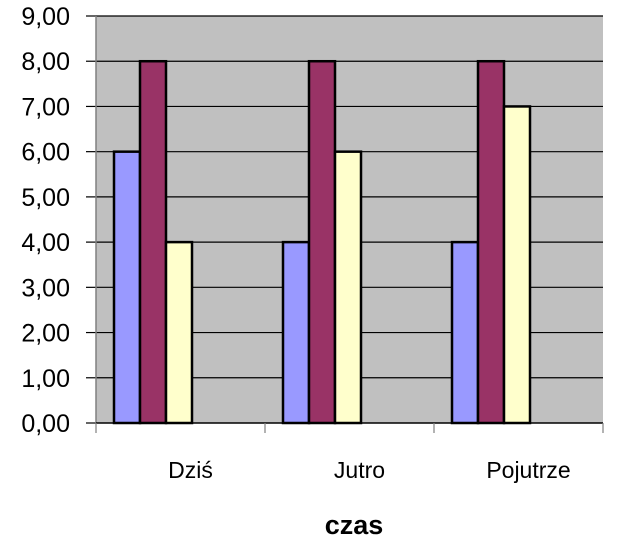 The width and height of the screenshot is (629, 547). Describe the element at coordinates (179, 332) in the screenshot. I see `bar-dziś-series-3` at that location.